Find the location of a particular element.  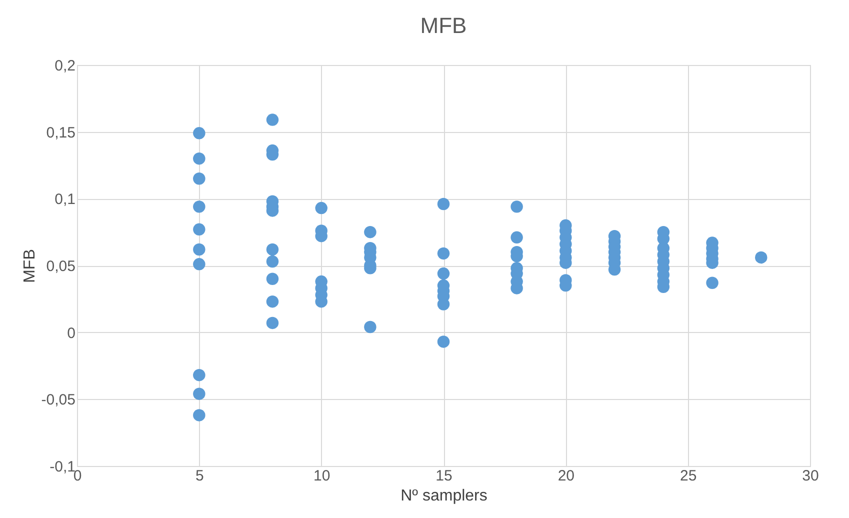

y-tick-label: -0,05 is located at coordinates (58, 400).